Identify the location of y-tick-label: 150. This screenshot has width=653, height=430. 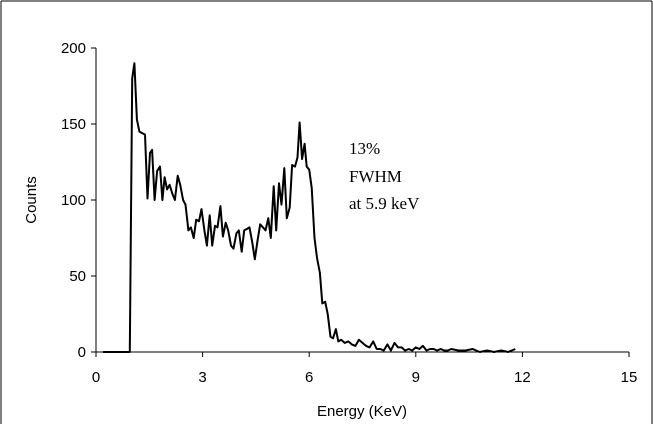
(73, 124).